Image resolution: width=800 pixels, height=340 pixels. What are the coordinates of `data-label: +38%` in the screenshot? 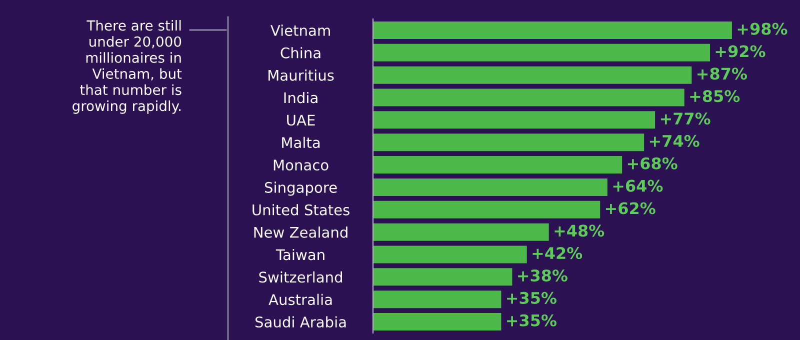 It's located at (543, 275).